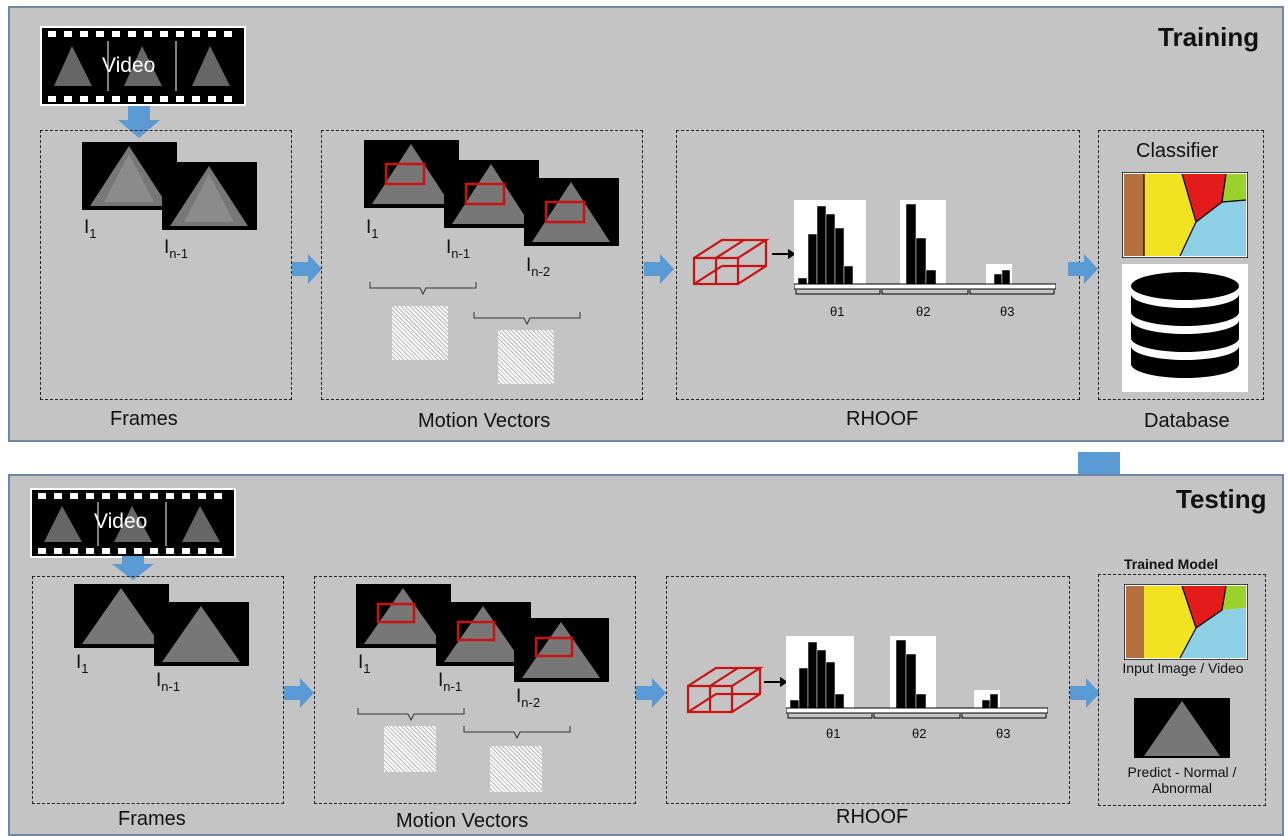 The width and height of the screenshot is (1288, 836). What do you see at coordinates (1183, 668) in the screenshot?
I see `input-image-label: Input Image / Video` at bounding box center [1183, 668].